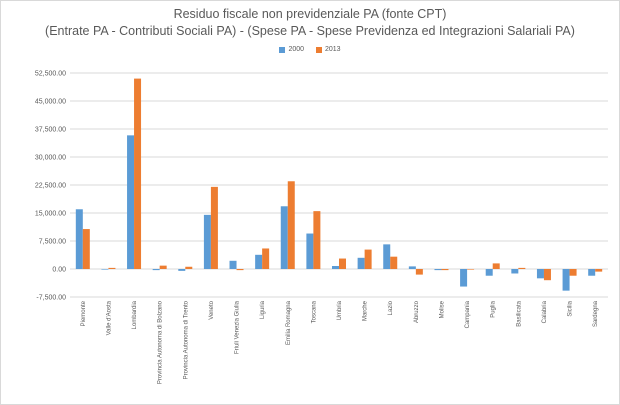 The width and height of the screenshot is (620, 405). What do you see at coordinates (263, 309) in the screenshot?
I see `category-label-7: Liguria` at bounding box center [263, 309].